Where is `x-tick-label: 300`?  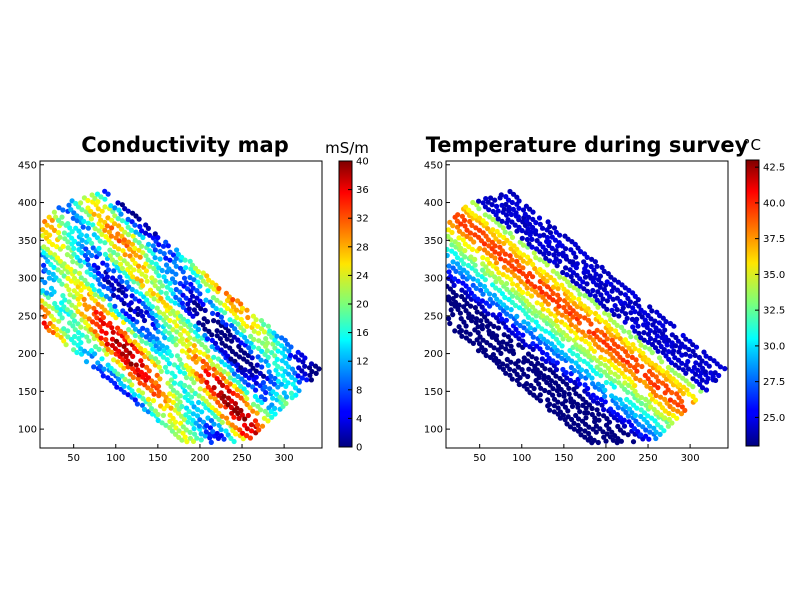
x-tick-label: 300 is located at coordinates (690, 458).